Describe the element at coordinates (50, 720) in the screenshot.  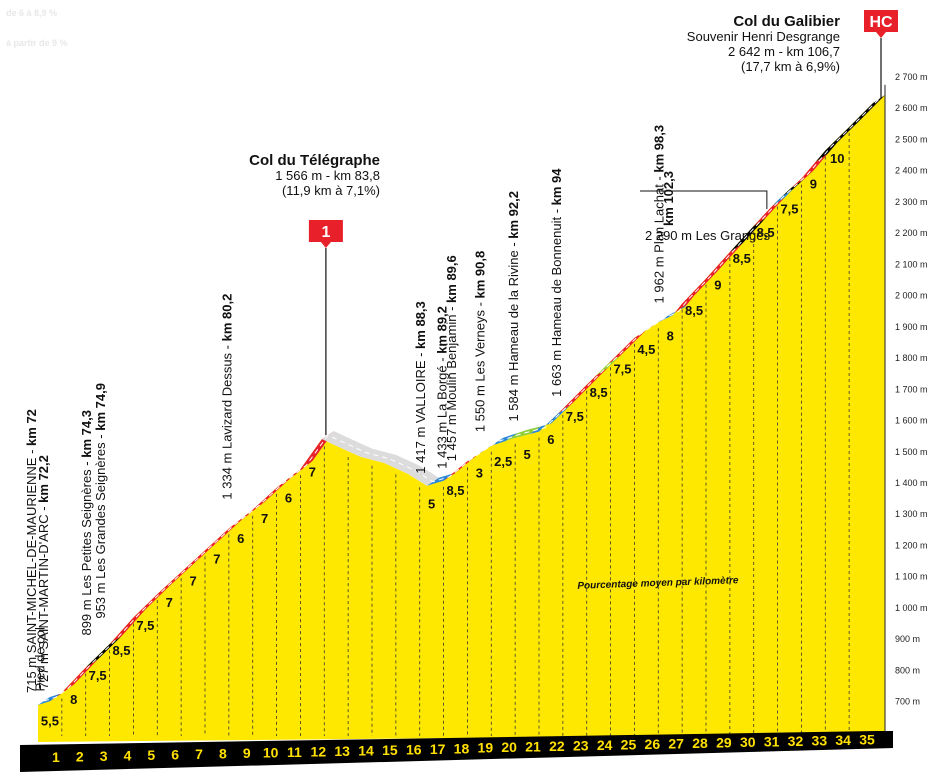
I see `km-gradient-label: 5,5` at that location.